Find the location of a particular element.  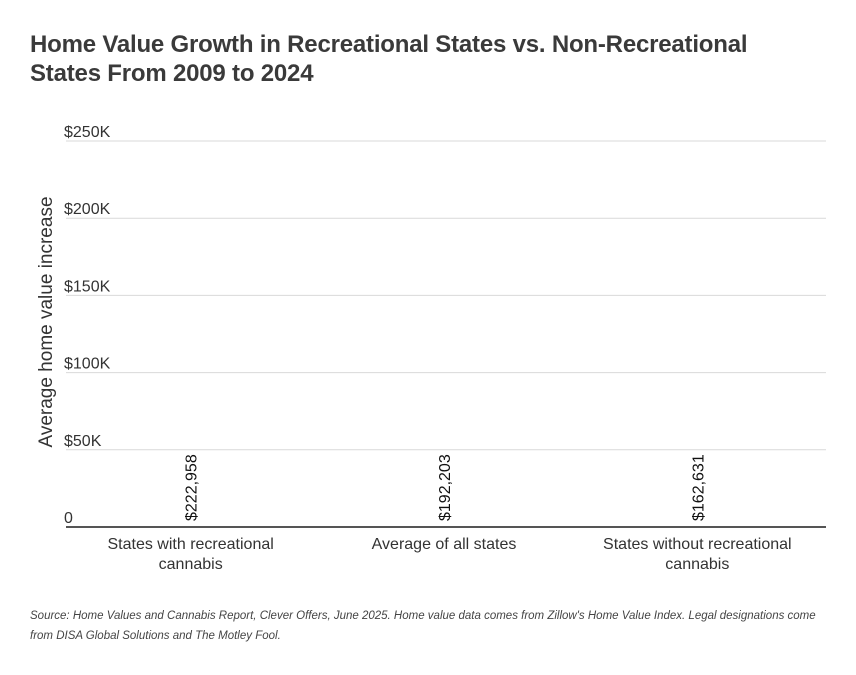

x-category-label: Average of all states is located at coordinates (444, 544).